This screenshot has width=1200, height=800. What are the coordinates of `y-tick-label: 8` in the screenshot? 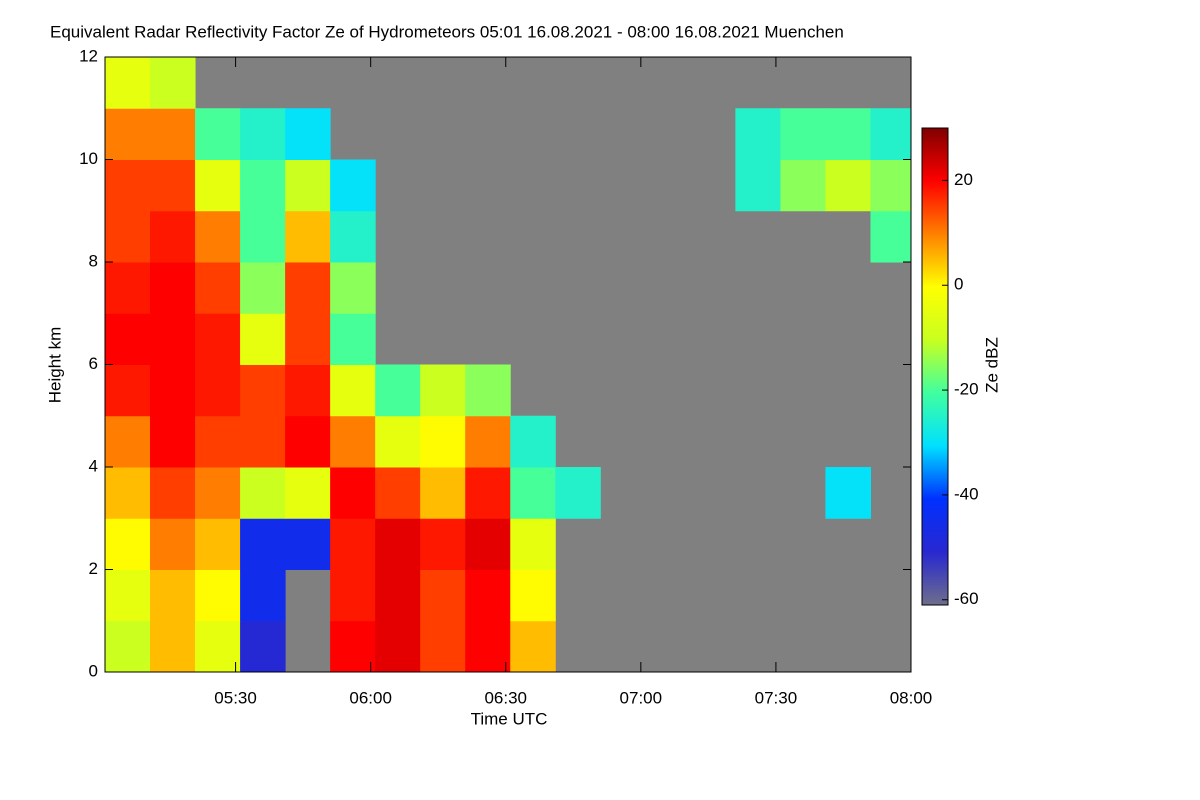 It's located at (93, 260).